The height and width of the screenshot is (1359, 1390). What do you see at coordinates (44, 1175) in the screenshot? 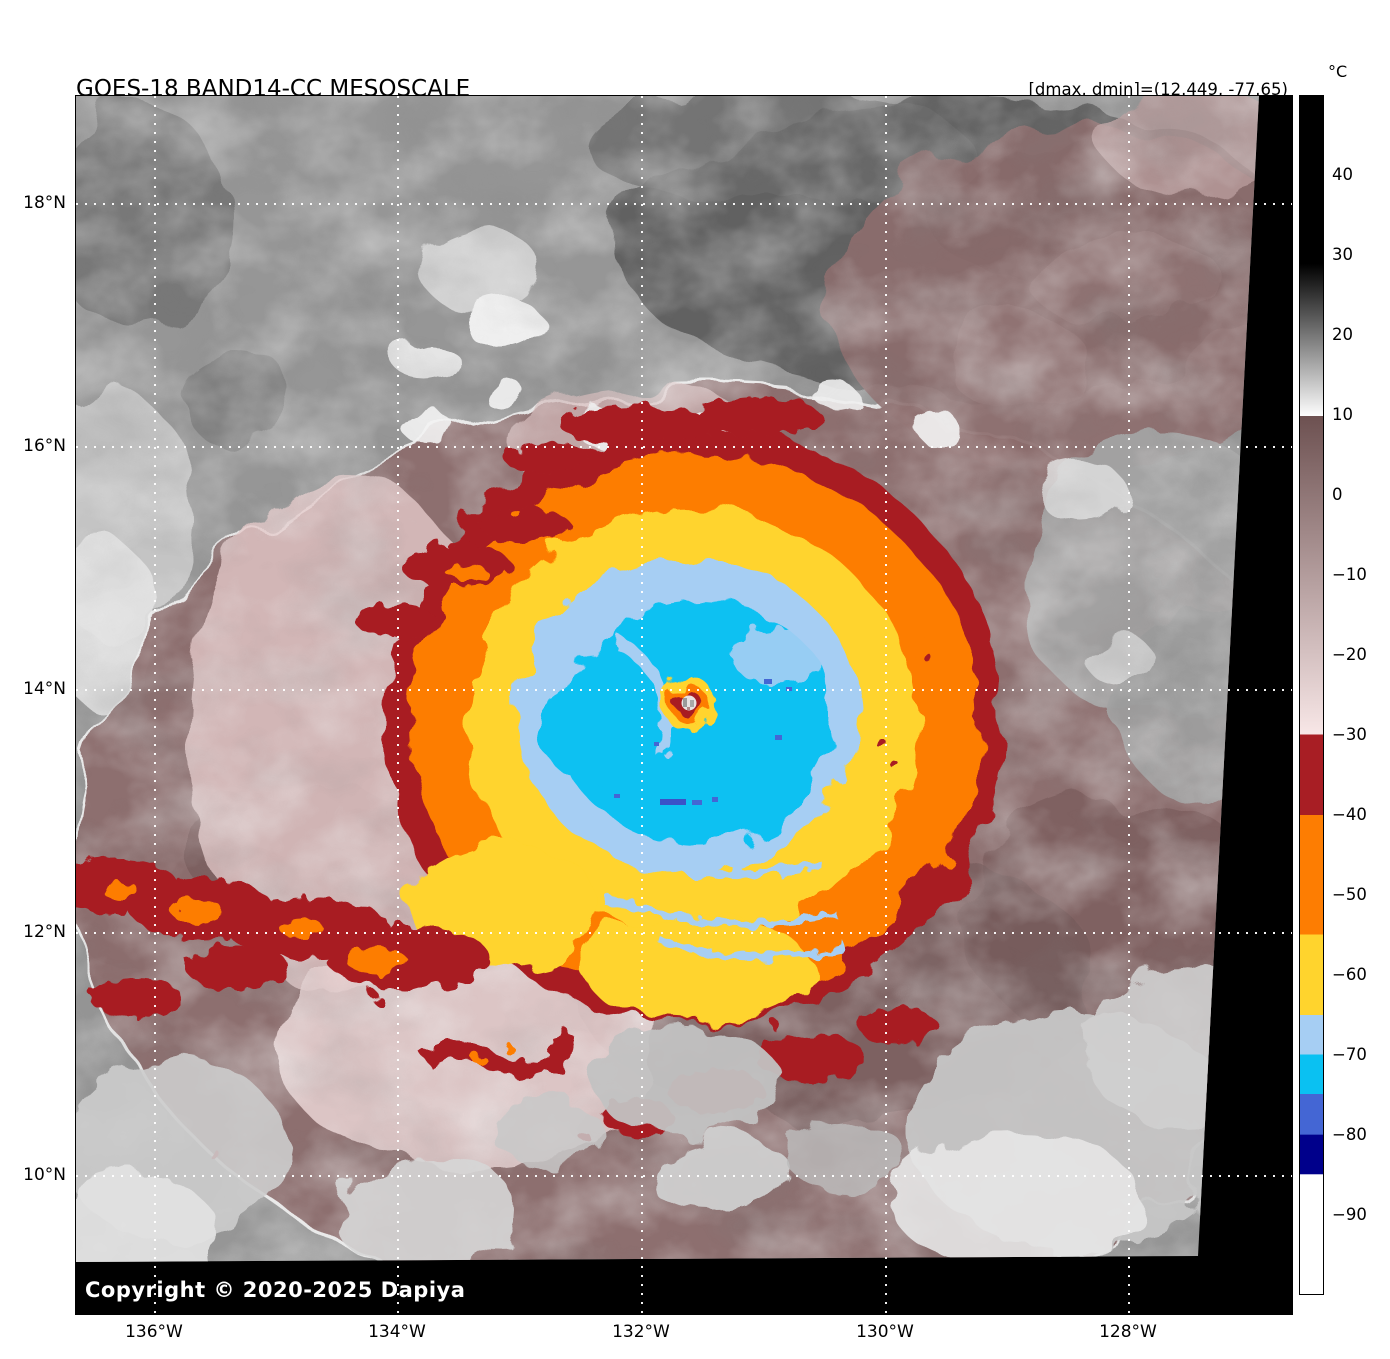
I see `latitude-tick-label: 10°N` at bounding box center [44, 1175].